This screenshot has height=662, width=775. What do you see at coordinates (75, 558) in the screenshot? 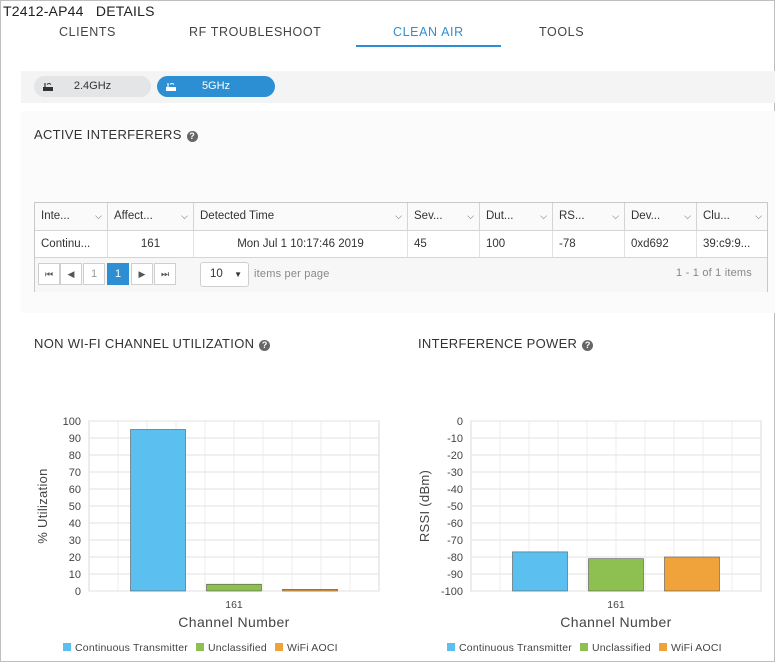
I see `y-tick-label: 20` at bounding box center [75, 558].